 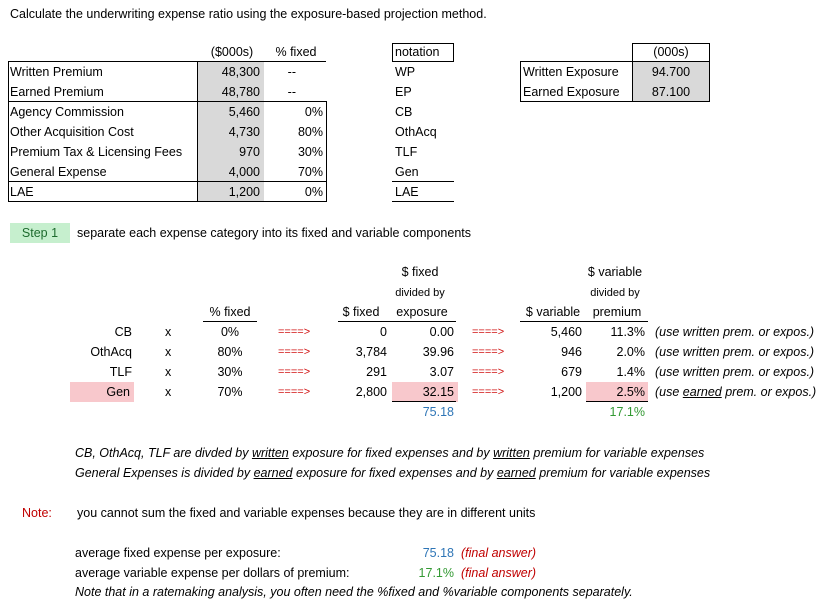 What do you see at coordinates (244, 172) in the screenshot?
I see `row-amount: 4,000` at bounding box center [244, 172].